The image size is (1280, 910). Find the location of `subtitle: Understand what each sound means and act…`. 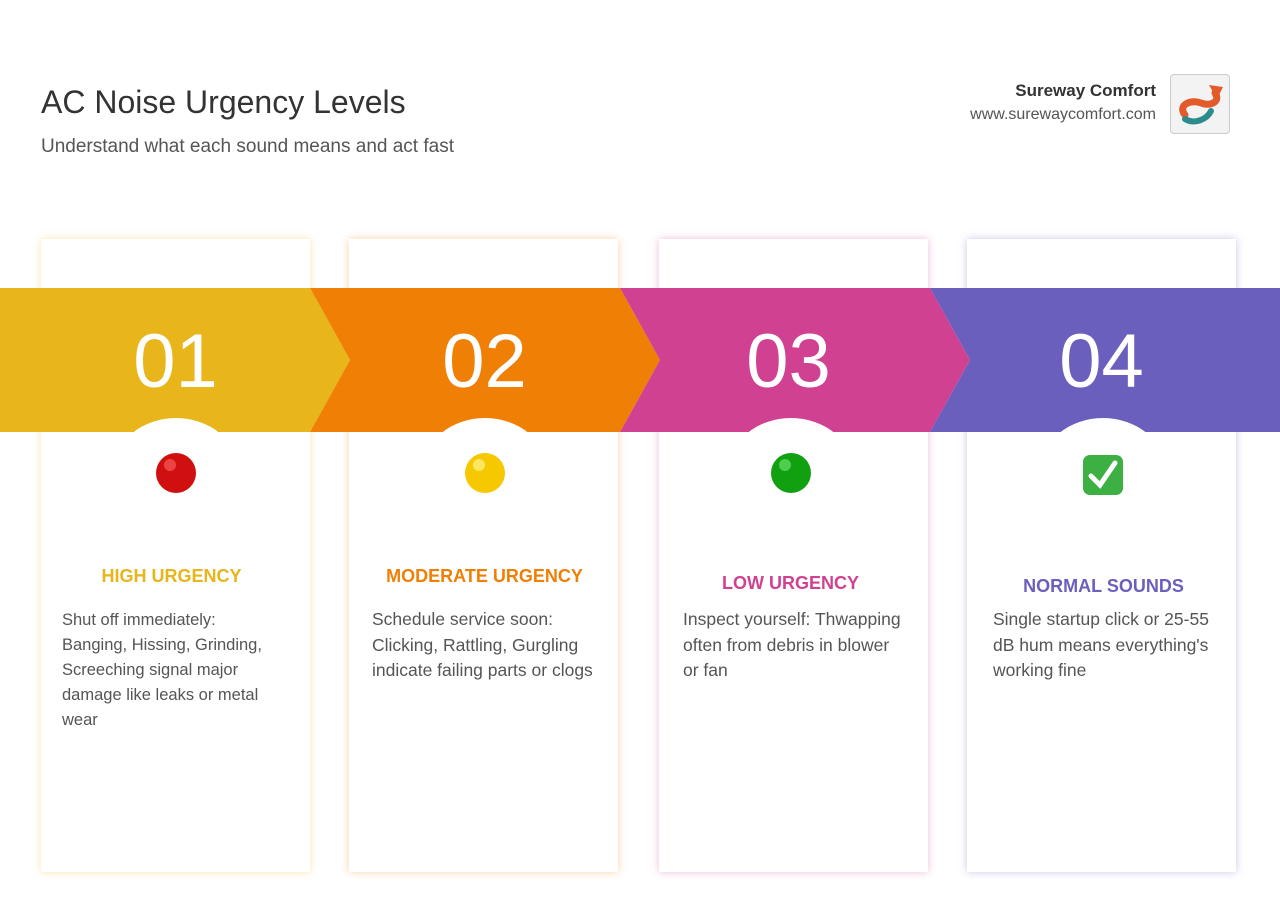

subtitle: Understand what each sound means and act… is located at coordinates (247, 146).